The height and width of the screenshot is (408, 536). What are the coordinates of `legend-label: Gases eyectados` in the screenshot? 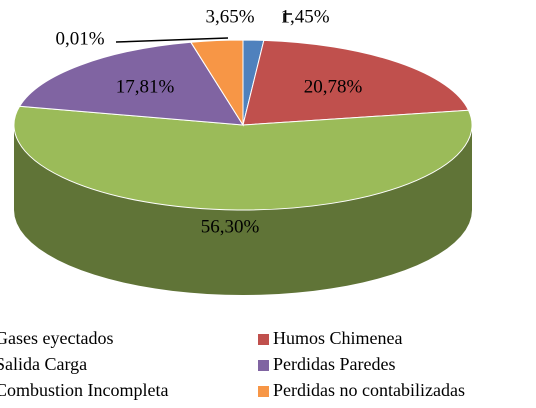 It's located at (56, 338).